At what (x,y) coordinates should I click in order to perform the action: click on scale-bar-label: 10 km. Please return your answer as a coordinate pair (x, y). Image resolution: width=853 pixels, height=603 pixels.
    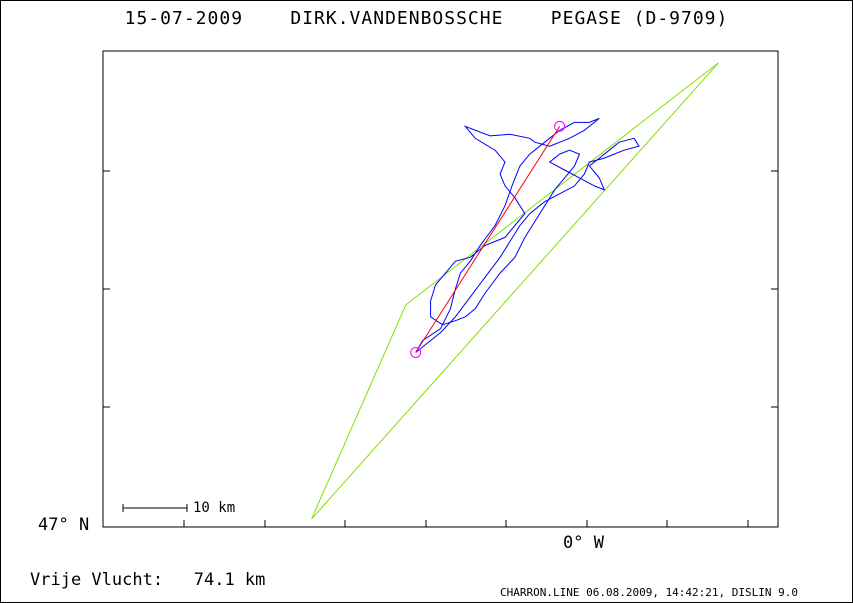
    Looking at the image, I should click on (214, 508).